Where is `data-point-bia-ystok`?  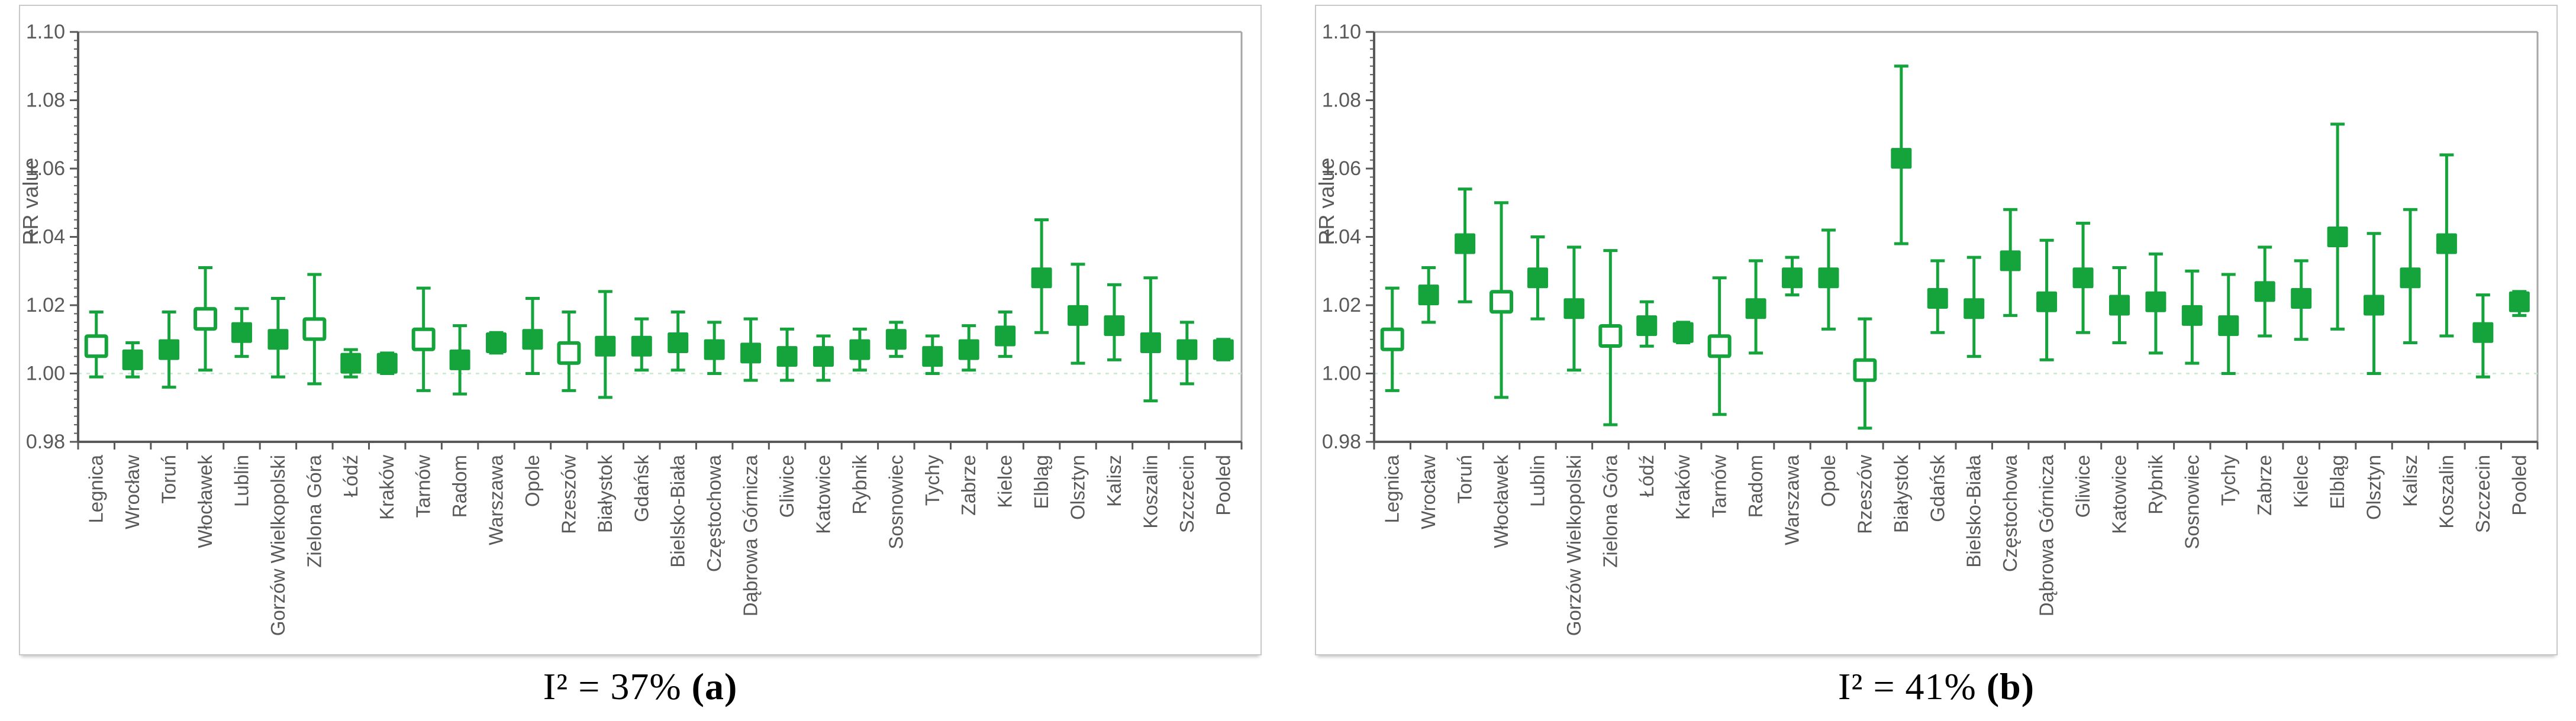 data-point-bia-ystok is located at coordinates (605, 344).